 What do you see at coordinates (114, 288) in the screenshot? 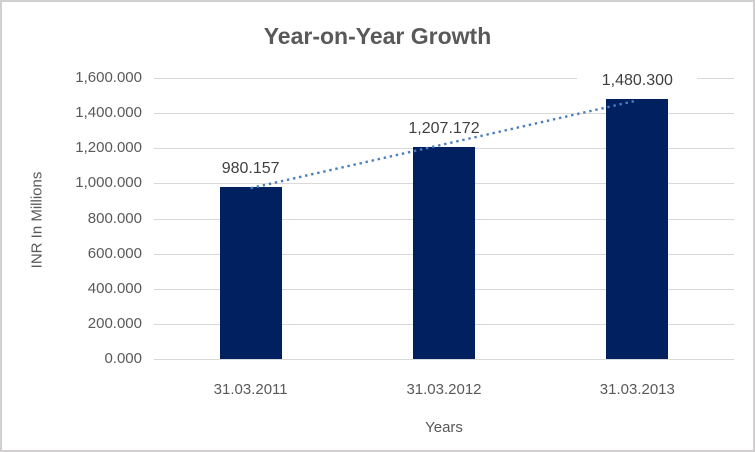
I see `y-axis-tick-label: 400.000` at bounding box center [114, 288].